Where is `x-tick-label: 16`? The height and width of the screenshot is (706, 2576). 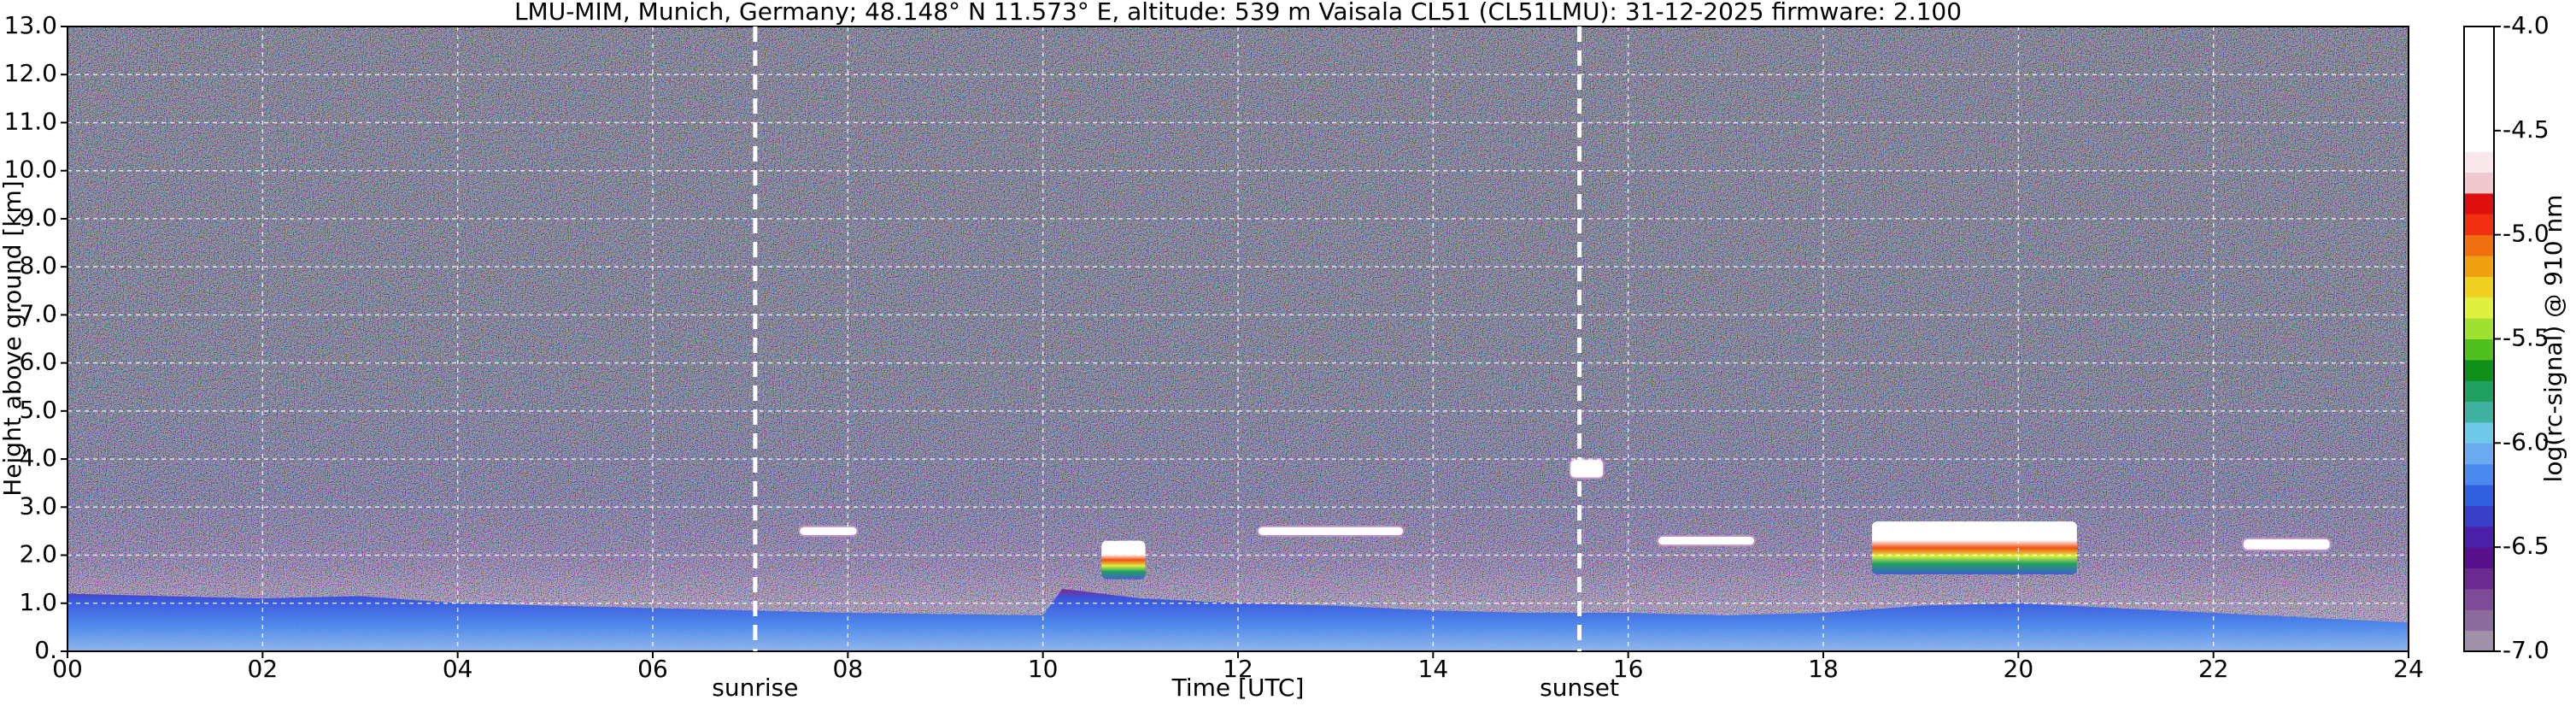 x-tick-label: 16 is located at coordinates (1628, 669).